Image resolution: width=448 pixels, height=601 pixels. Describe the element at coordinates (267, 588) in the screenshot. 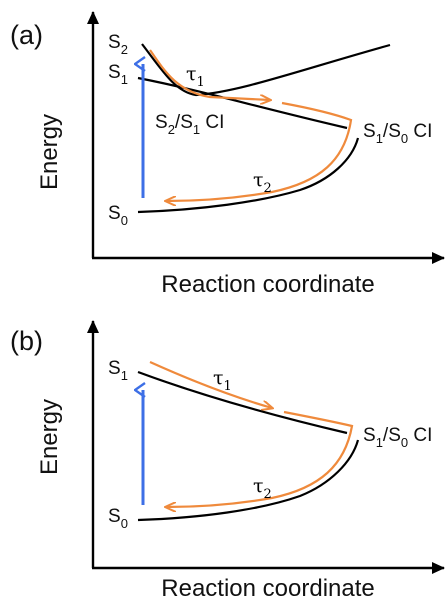

I see `panel-b-x-axis-label: Reaction coordinate` at that location.